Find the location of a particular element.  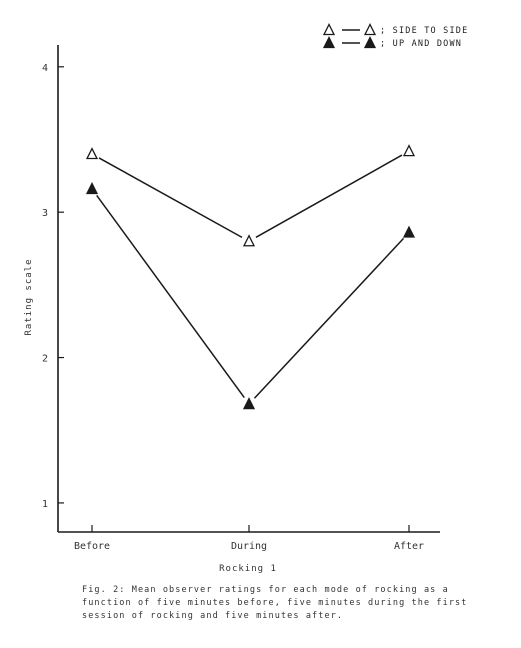

y-tick-label: 4 is located at coordinates (45, 68).